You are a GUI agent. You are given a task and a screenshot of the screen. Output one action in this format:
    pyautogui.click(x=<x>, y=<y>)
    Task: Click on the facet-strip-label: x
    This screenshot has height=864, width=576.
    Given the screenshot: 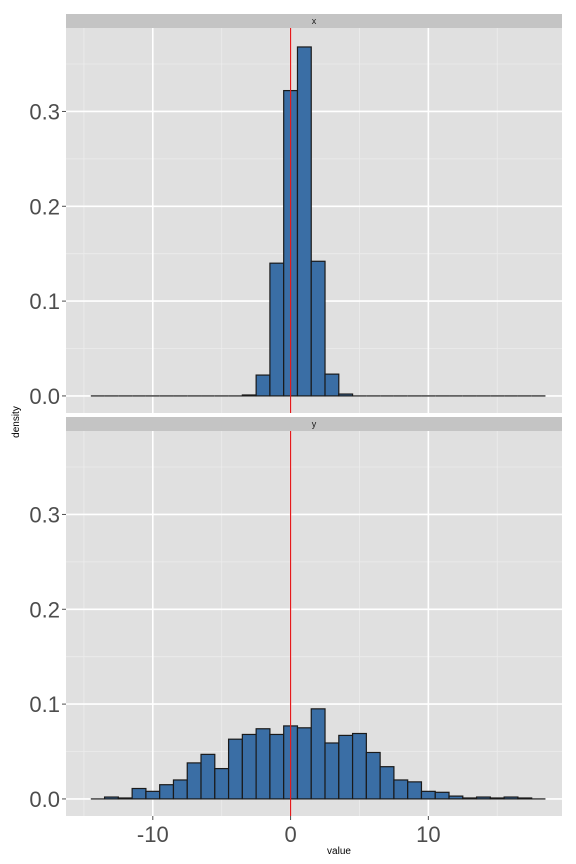 What is the action you would take?
    pyautogui.click(x=314, y=21)
    